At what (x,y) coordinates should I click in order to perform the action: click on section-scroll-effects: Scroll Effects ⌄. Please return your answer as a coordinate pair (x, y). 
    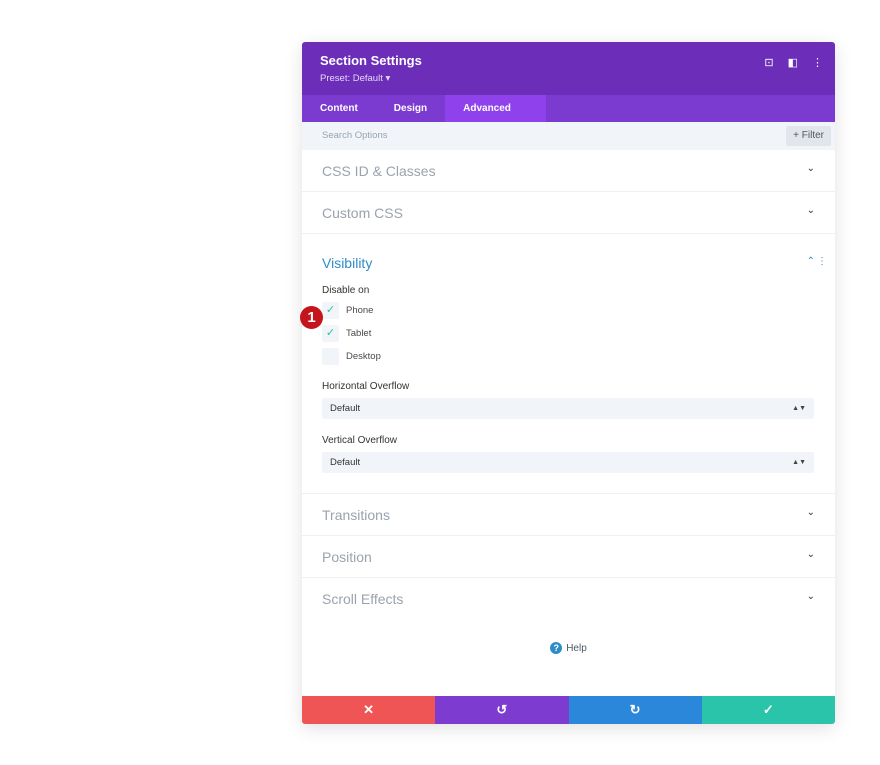
    Looking at the image, I should click on (568, 599).